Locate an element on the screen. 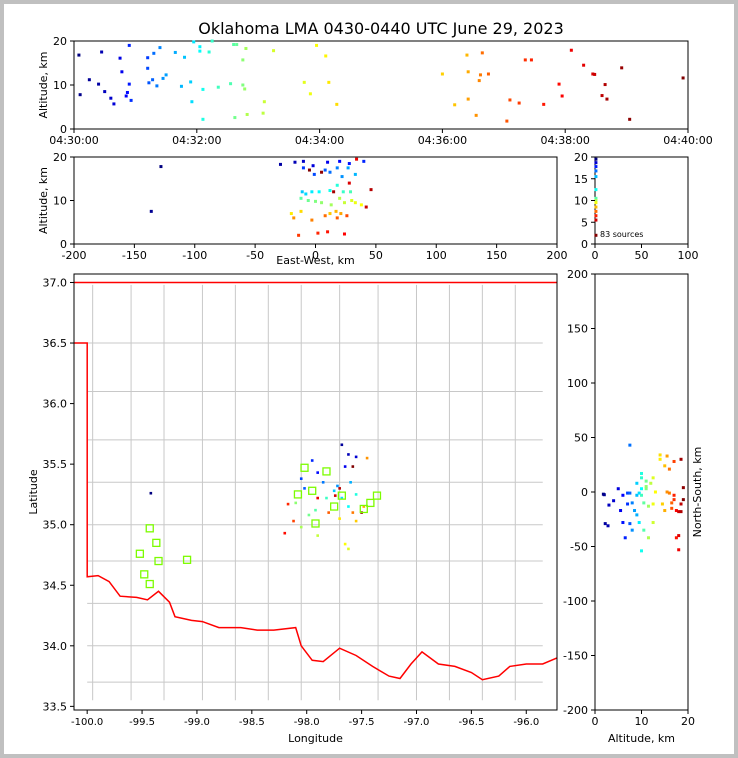 This screenshot has height=758, width=738. ns-ylabel: North-South, km is located at coordinates (697, 492).